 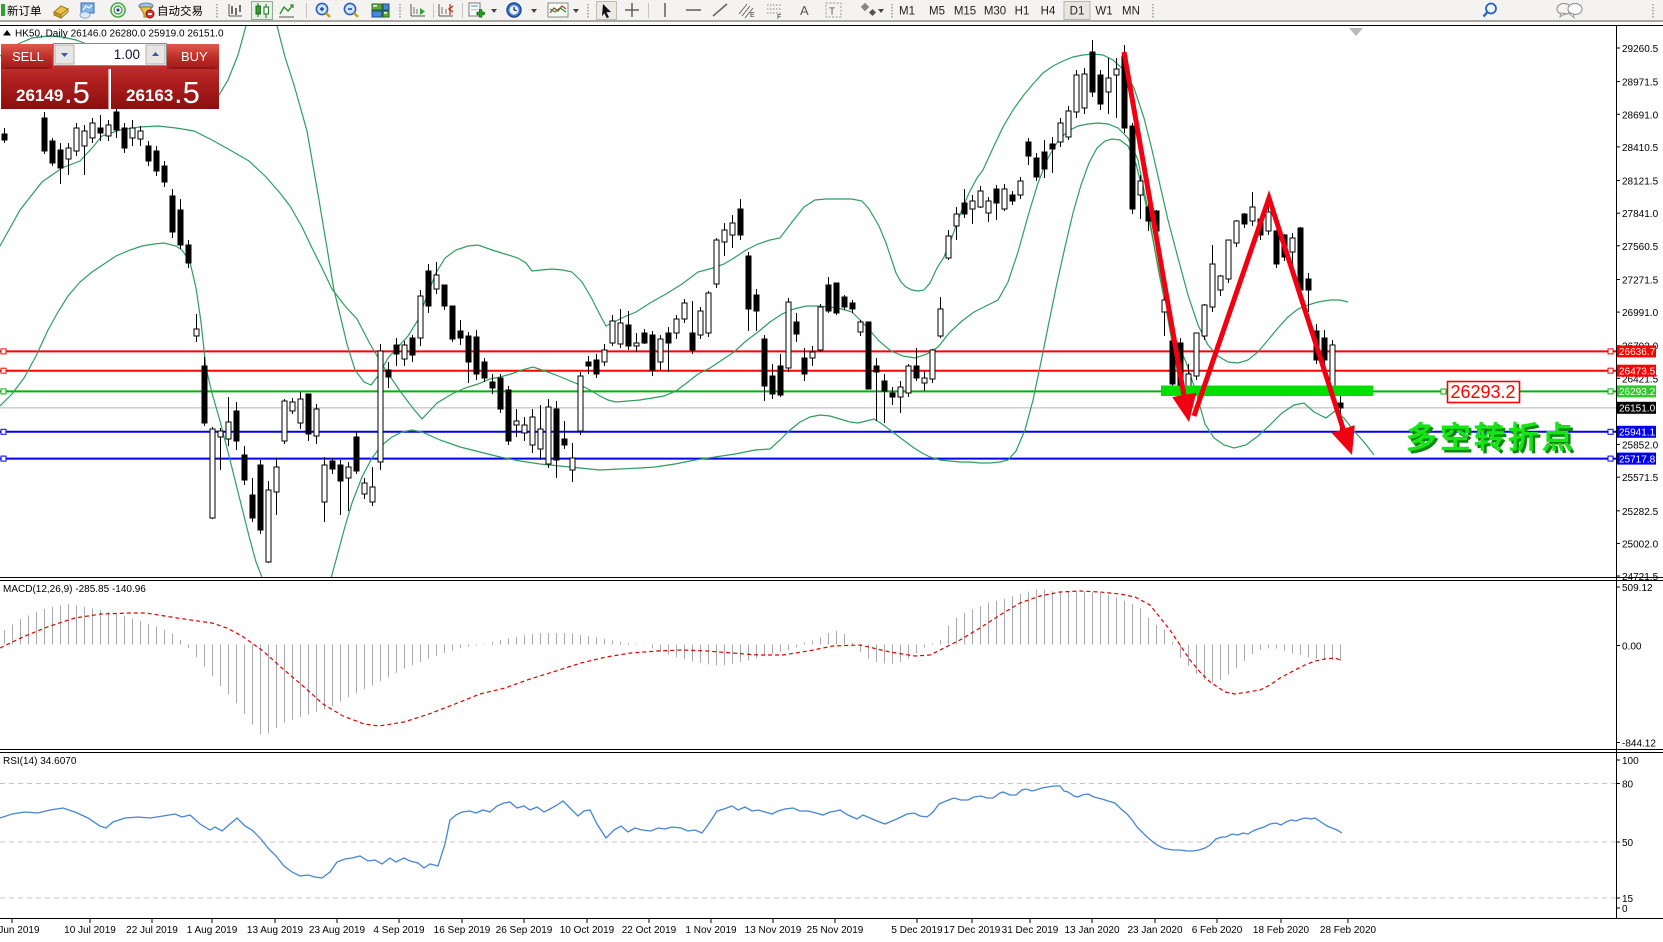 I want to click on svg-text: A, so click(x=804, y=10).